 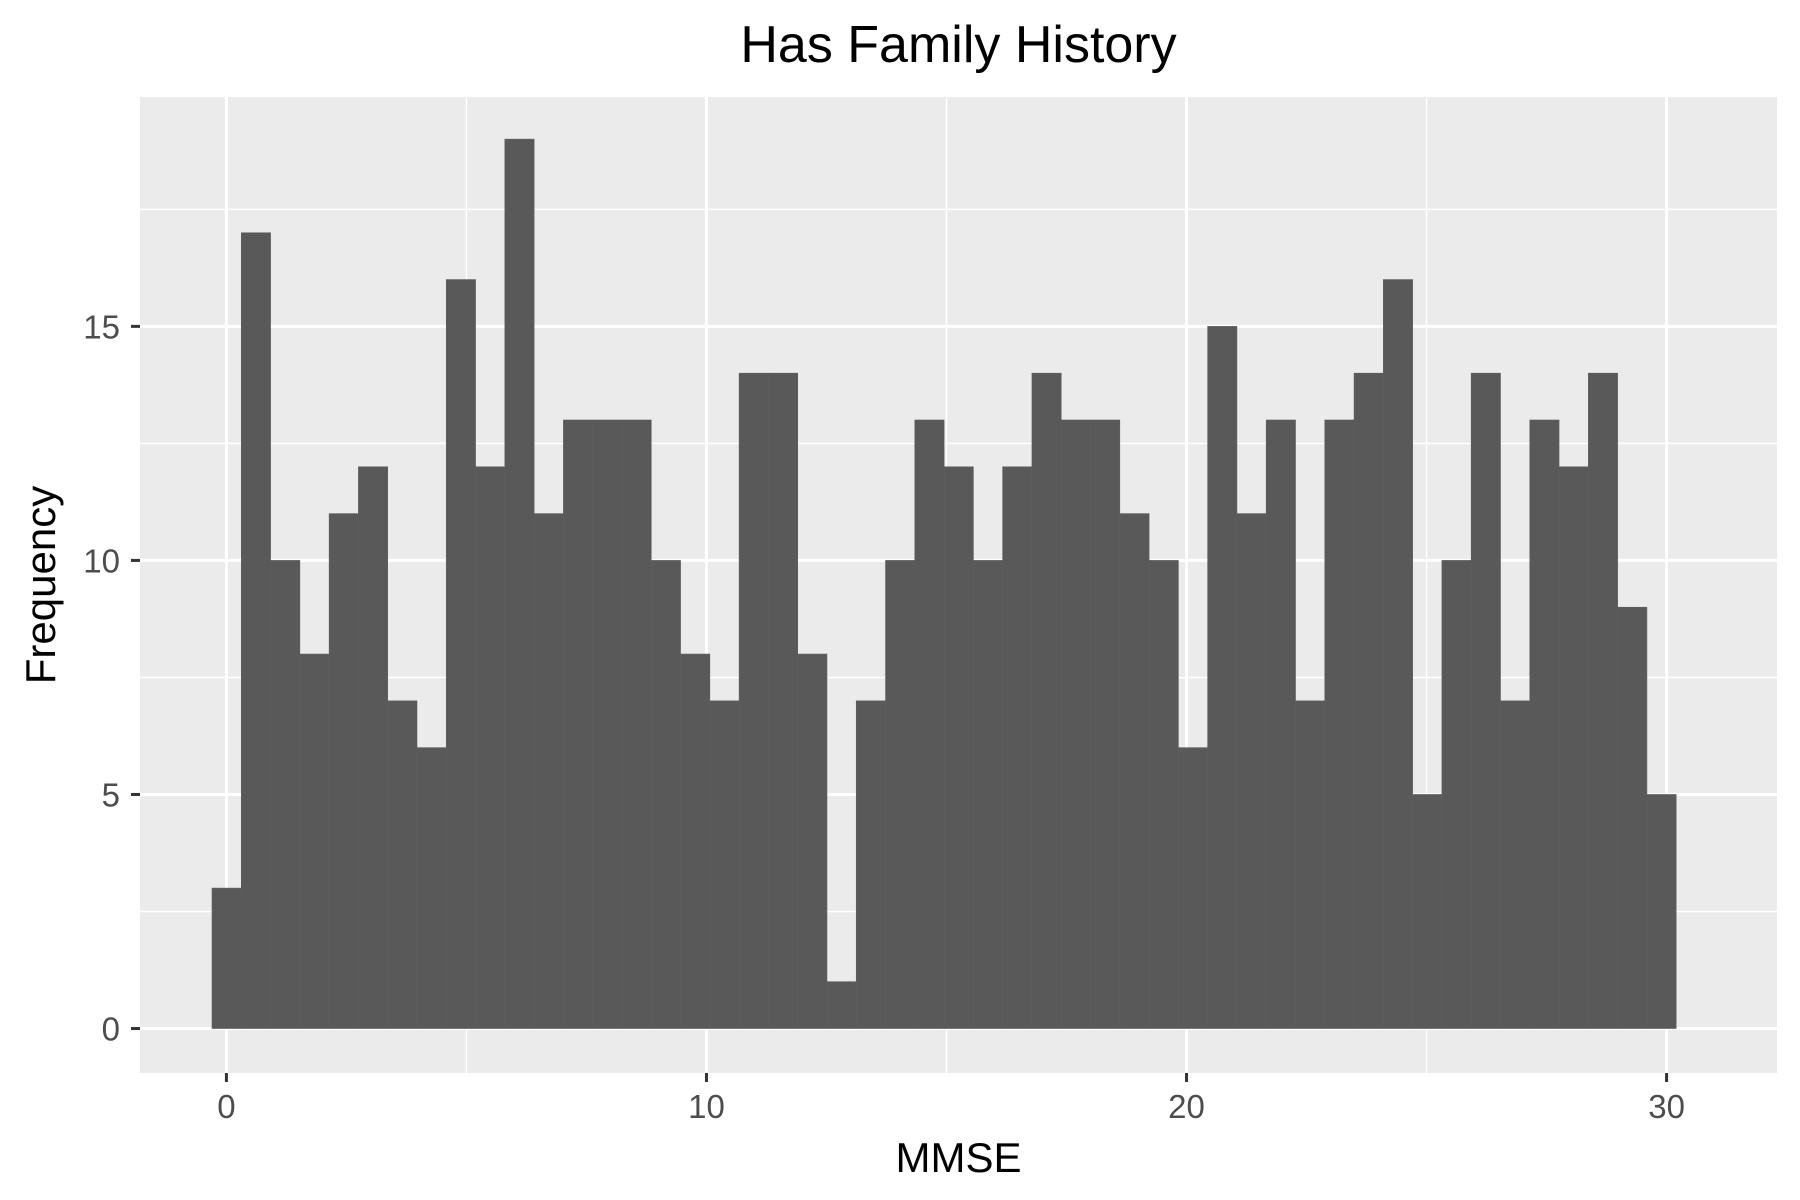 What do you see at coordinates (959, 1157) in the screenshot?
I see `x-axis-title: MMSE` at bounding box center [959, 1157].